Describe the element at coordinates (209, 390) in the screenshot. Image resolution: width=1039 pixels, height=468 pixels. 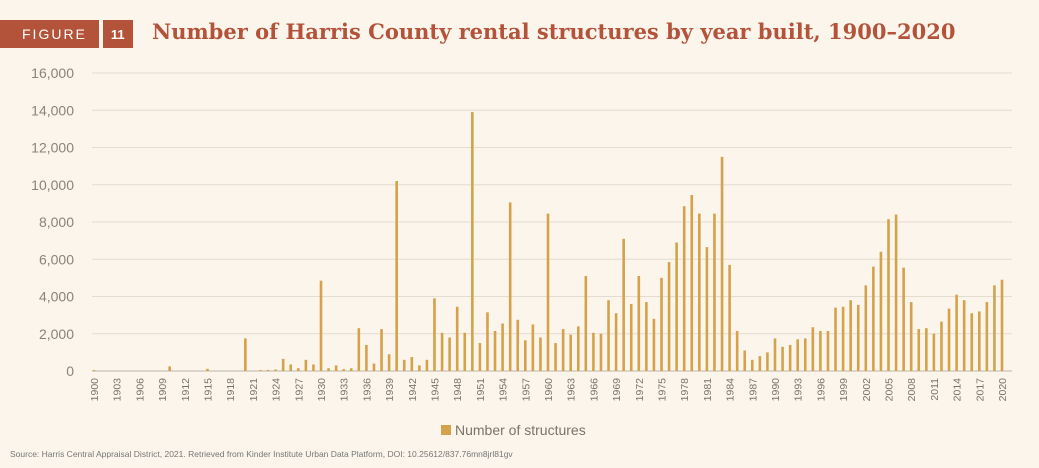
I see `x-tick-label: 1915` at that location.